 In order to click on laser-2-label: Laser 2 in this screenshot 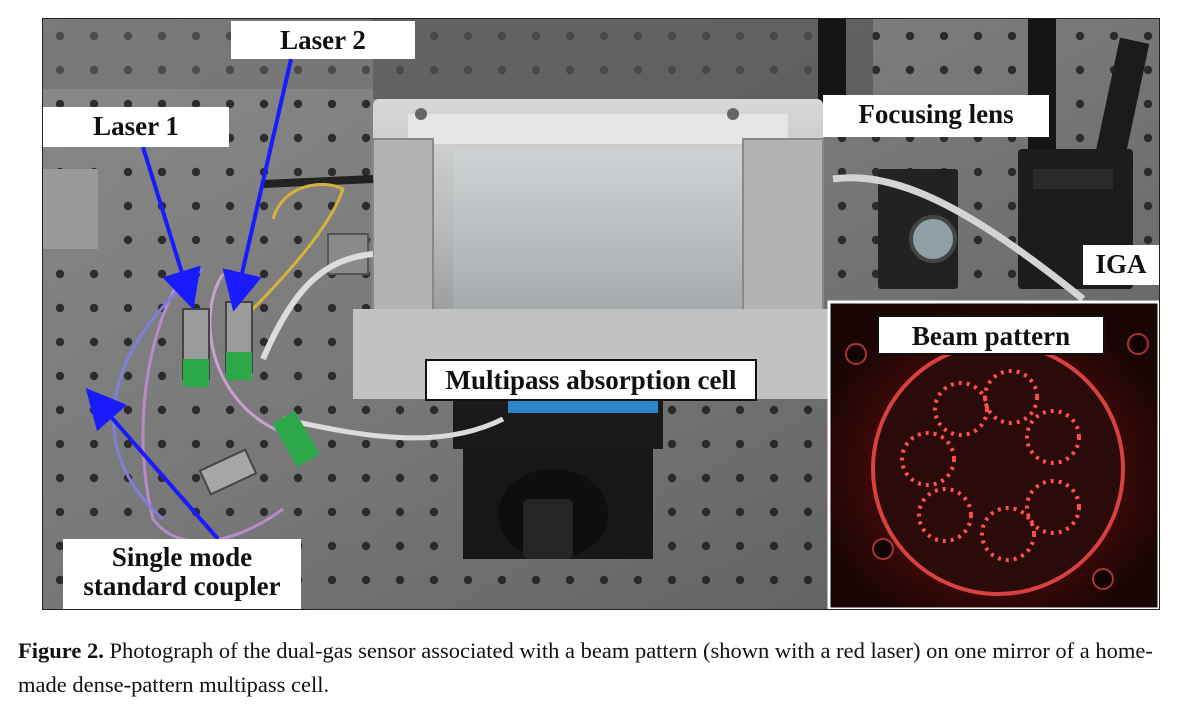, I will do `click(323, 40)`.